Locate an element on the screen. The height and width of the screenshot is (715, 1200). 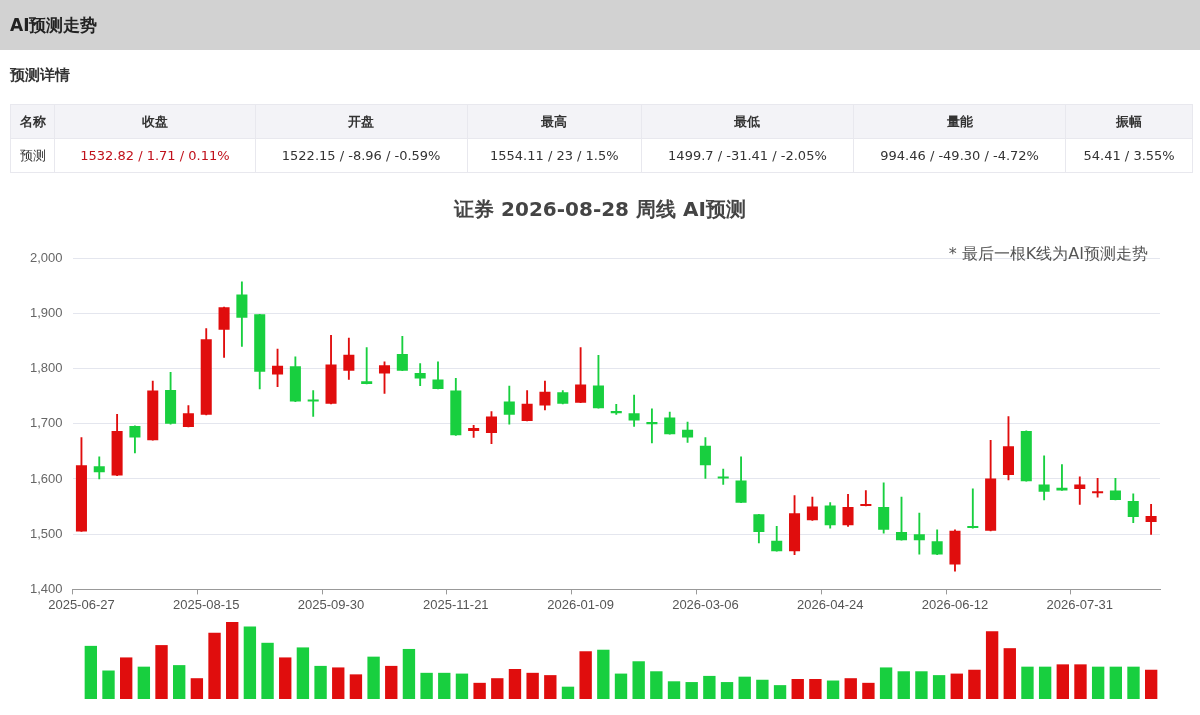
annotation: * 最后一根K线为AI预测走势 is located at coordinates (1048, 254).